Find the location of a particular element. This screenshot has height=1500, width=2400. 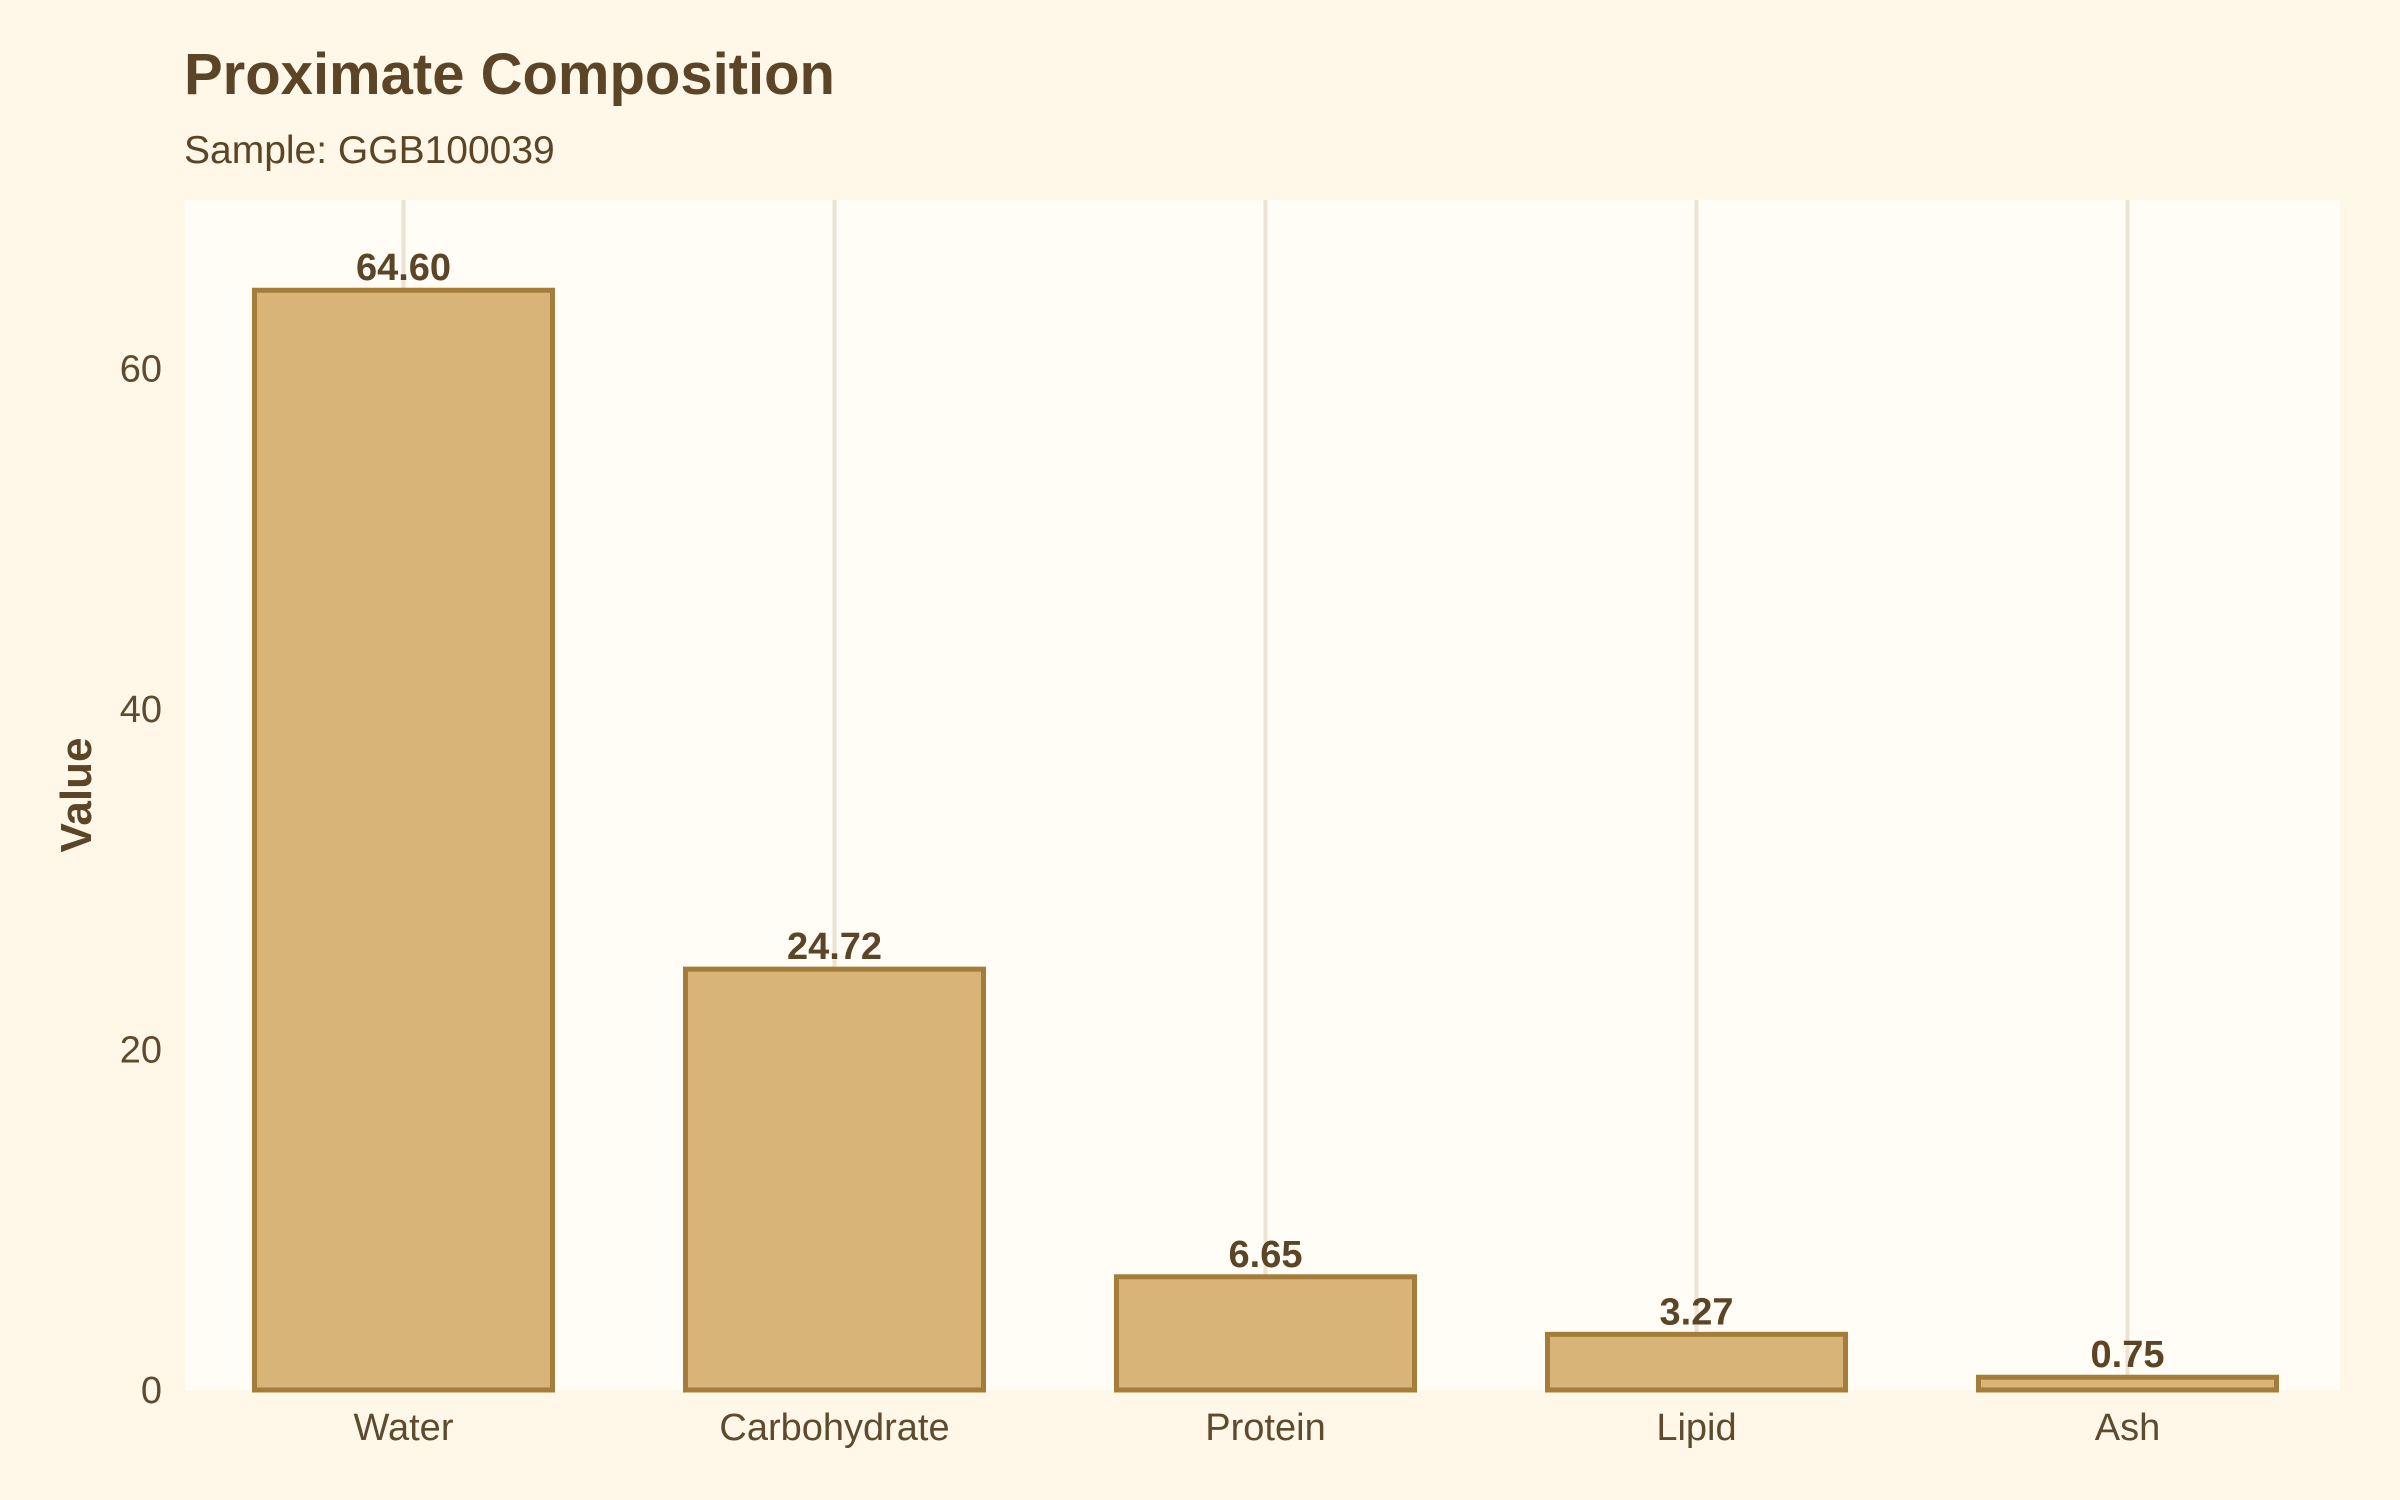

bar-carbohydrate is located at coordinates (834, 1179).